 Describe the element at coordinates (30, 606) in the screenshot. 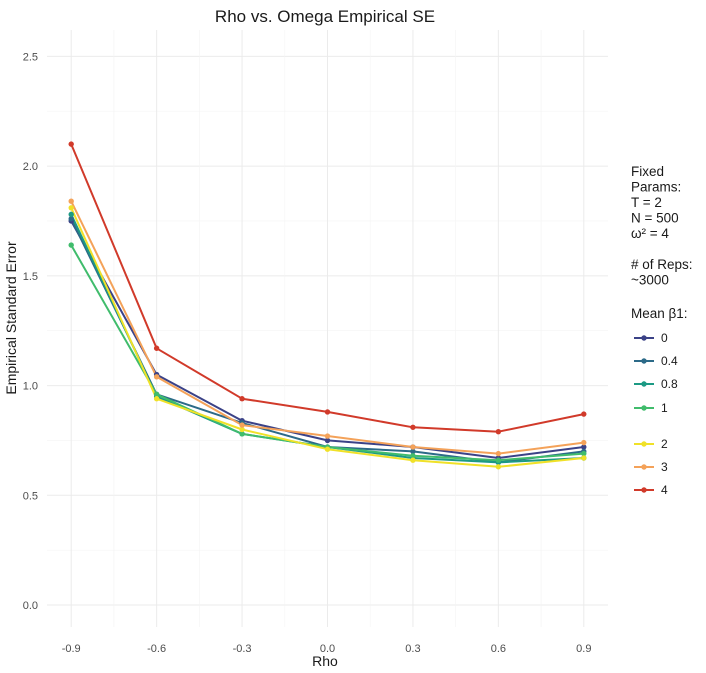

I see `y-tick-label: 0.0` at that location.